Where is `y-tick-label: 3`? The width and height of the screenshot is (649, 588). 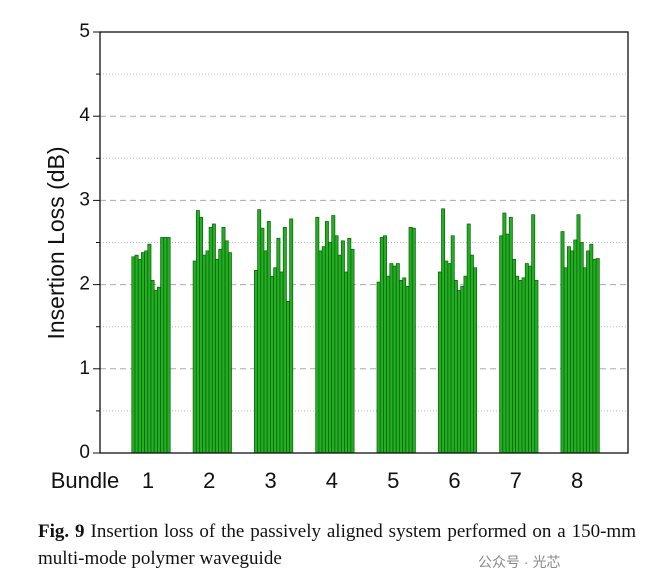 y-tick-label: 3 is located at coordinates (84, 199).